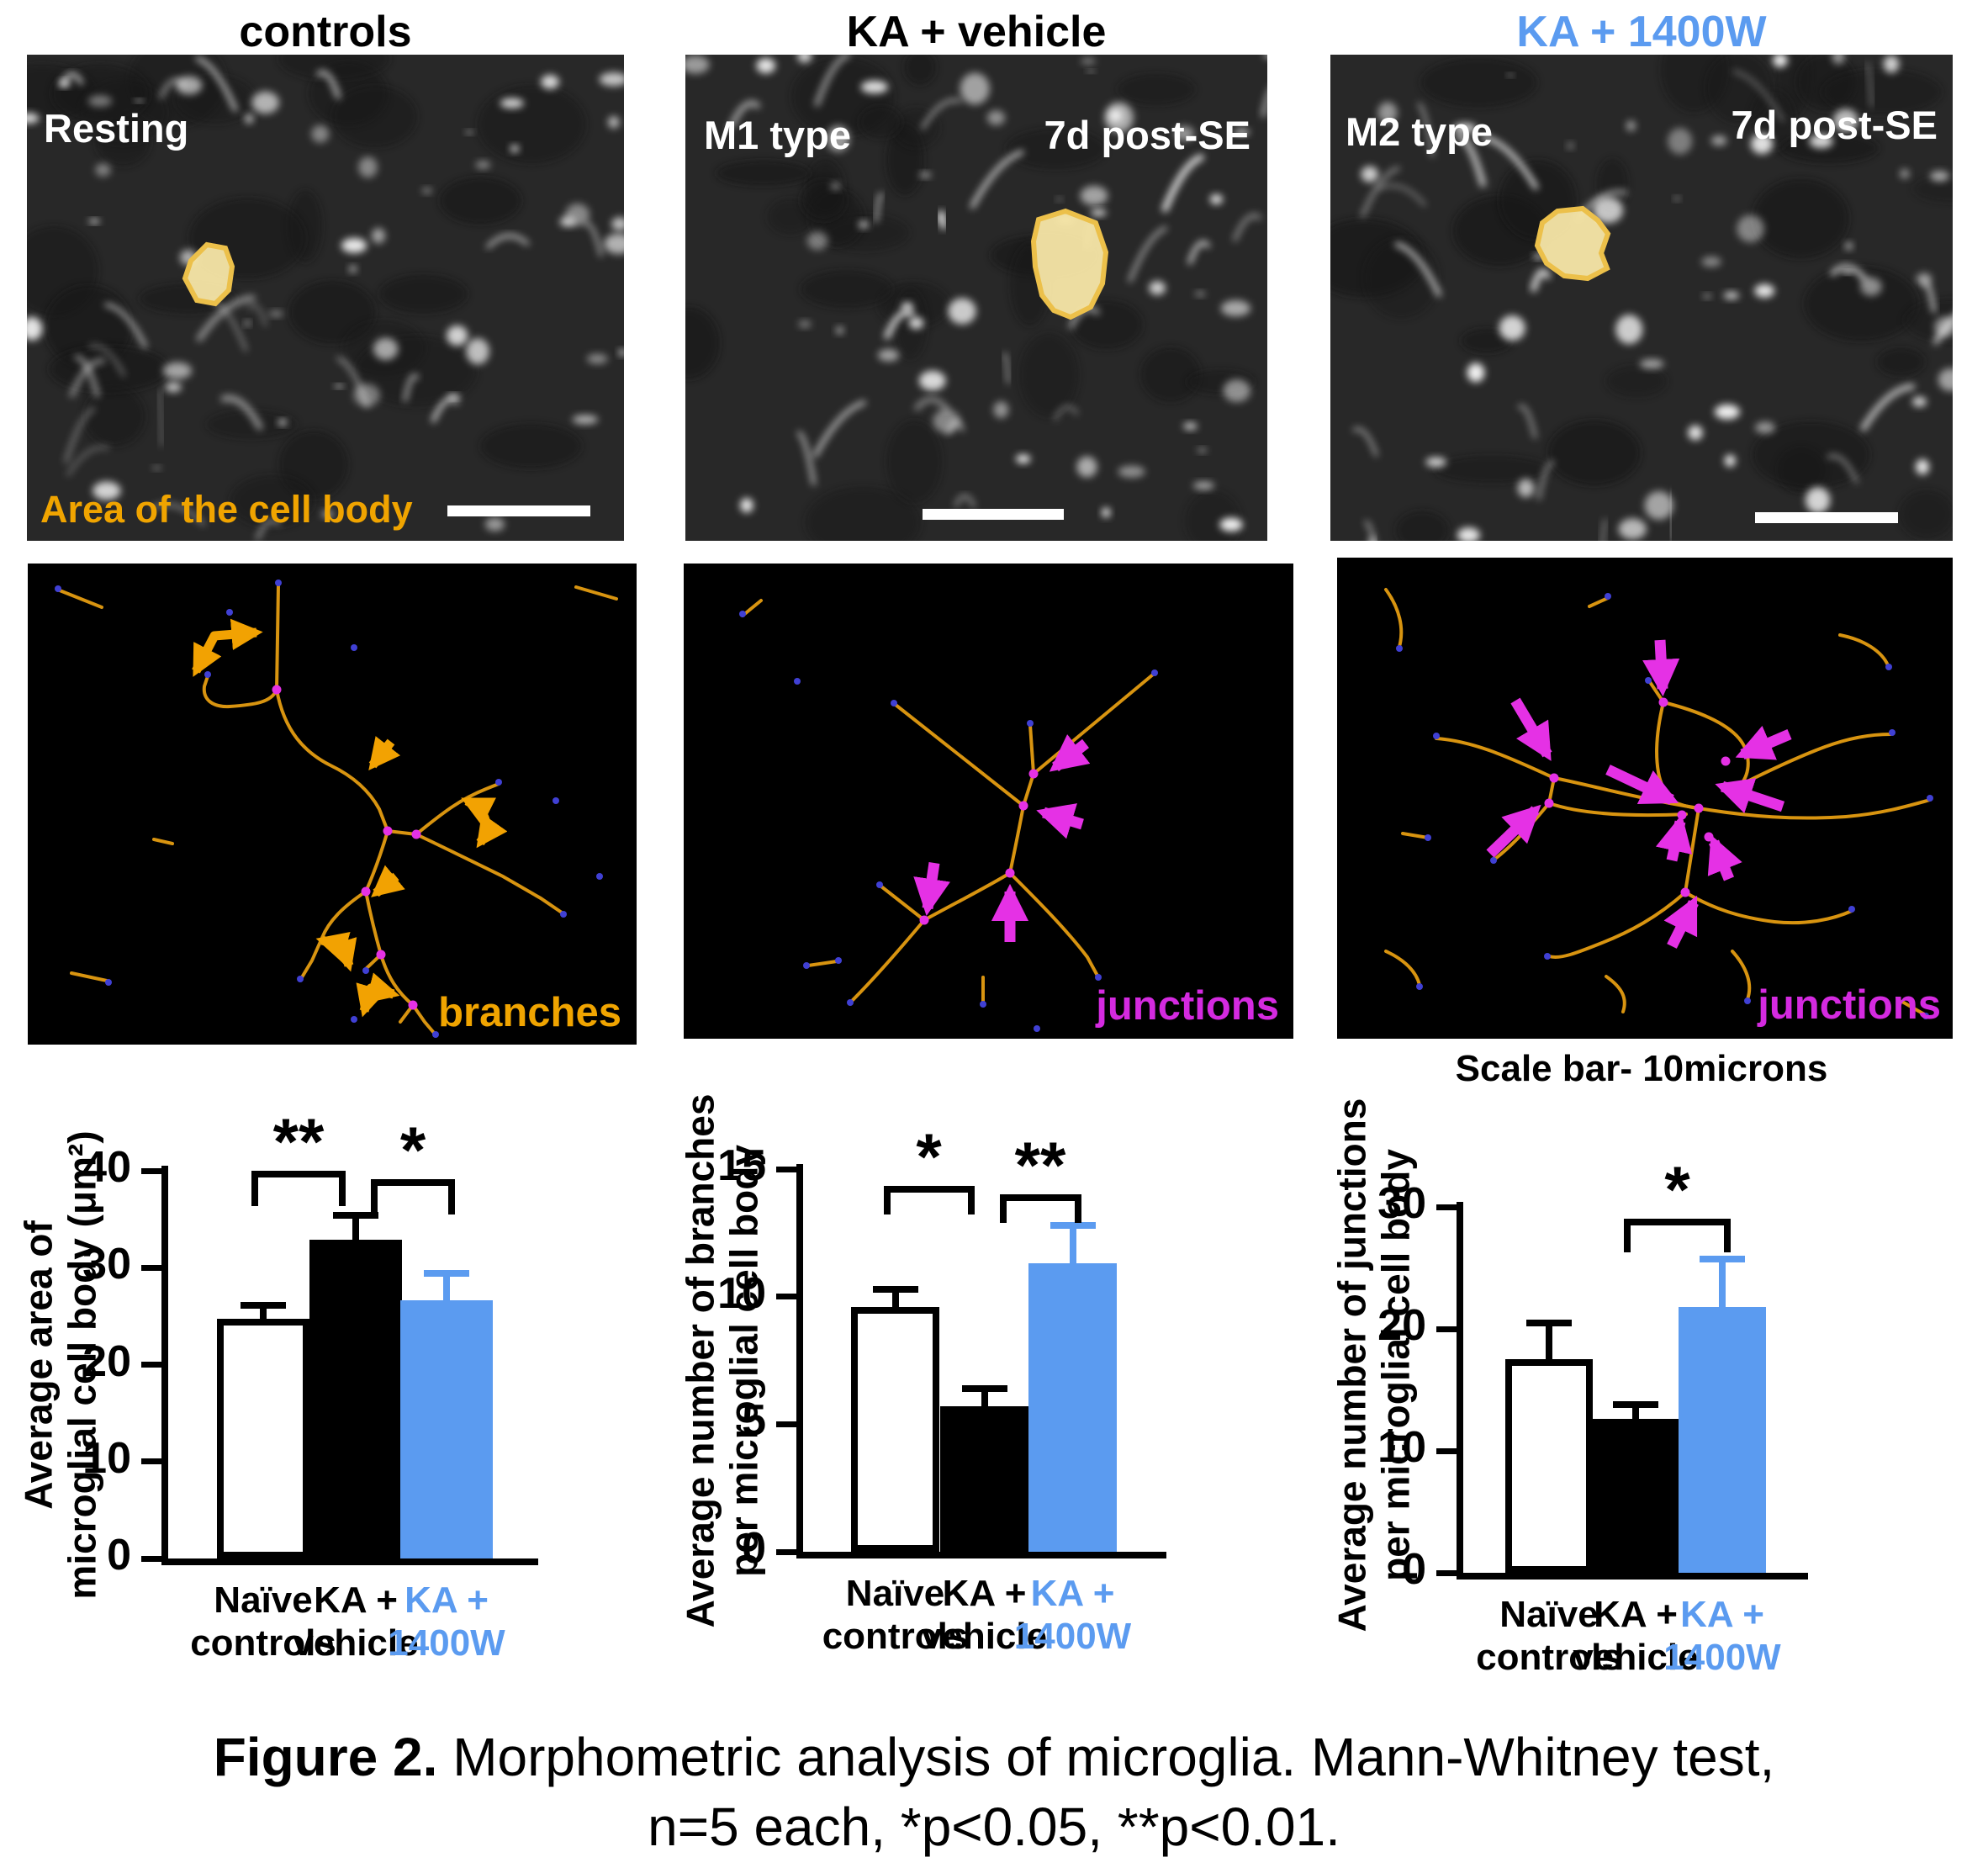 This screenshot has width=1988, height=1868. What do you see at coordinates (263, 1600) in the screenshot?
I see `x-label-line-1: Naïve` at bounding box center [263, 1600].